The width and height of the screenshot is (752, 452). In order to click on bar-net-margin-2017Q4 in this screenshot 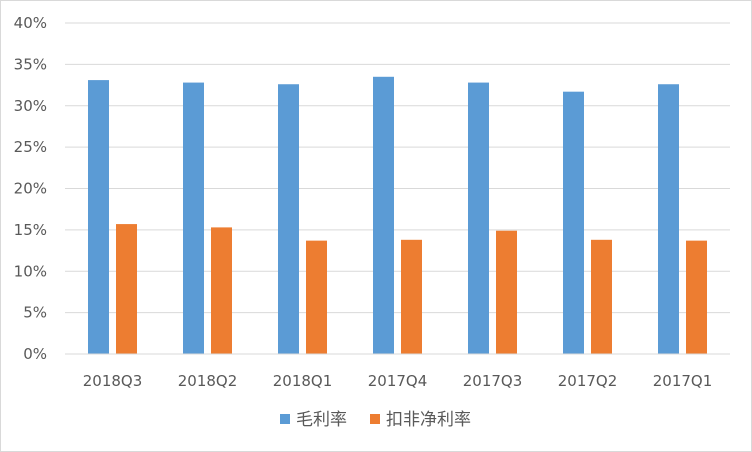, I will do `click(411, 296)`.